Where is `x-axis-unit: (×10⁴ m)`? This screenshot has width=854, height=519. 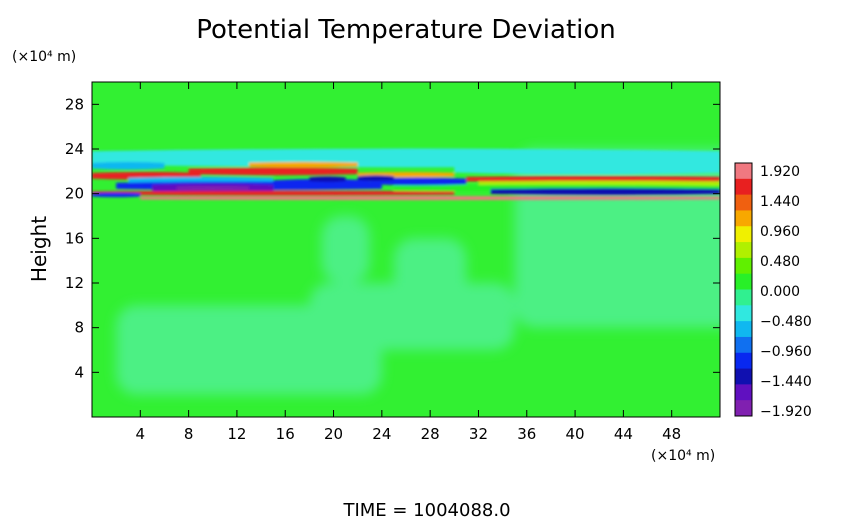
x-axis-unit: (×10⁴ m) is located at coordinates (683, 456).